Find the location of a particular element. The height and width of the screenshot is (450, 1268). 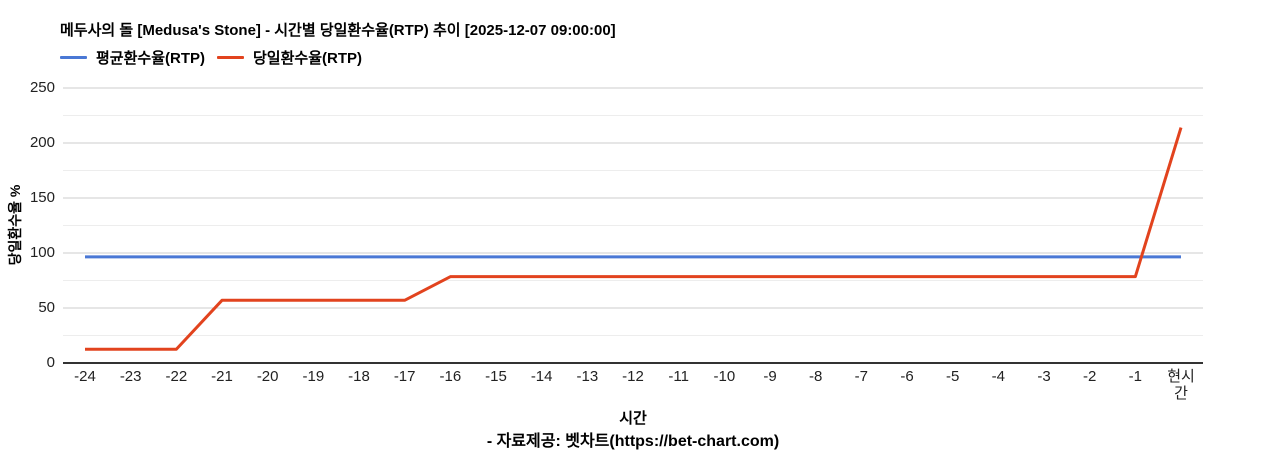

legend-item-average-rtp: 평균환수율(RTP) is located at coordinates (132, 57).